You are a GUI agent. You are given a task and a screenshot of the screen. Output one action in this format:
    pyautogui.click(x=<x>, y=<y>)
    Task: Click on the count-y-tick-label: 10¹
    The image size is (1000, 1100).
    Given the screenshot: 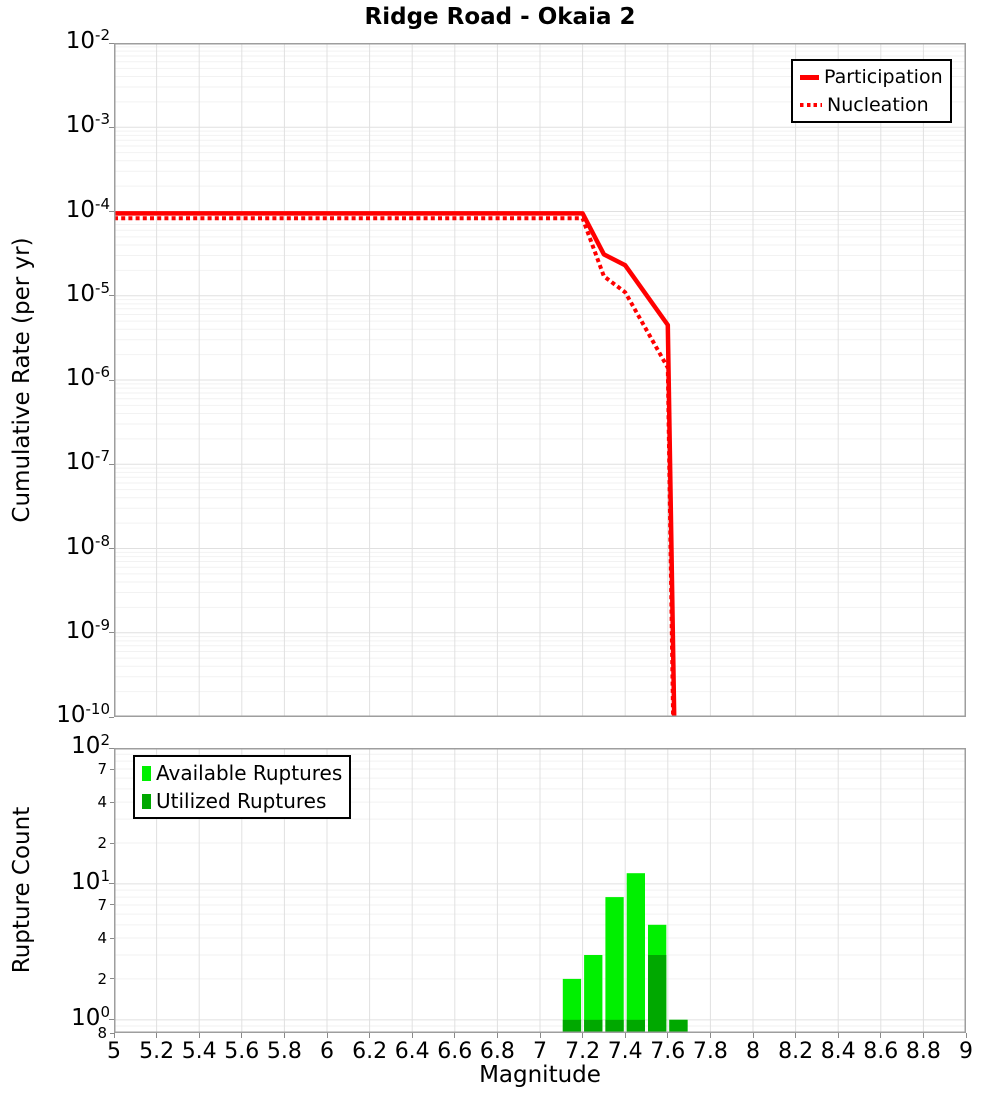 What is the action you would take?
    pyautogui.click(x=90, y=880)
    